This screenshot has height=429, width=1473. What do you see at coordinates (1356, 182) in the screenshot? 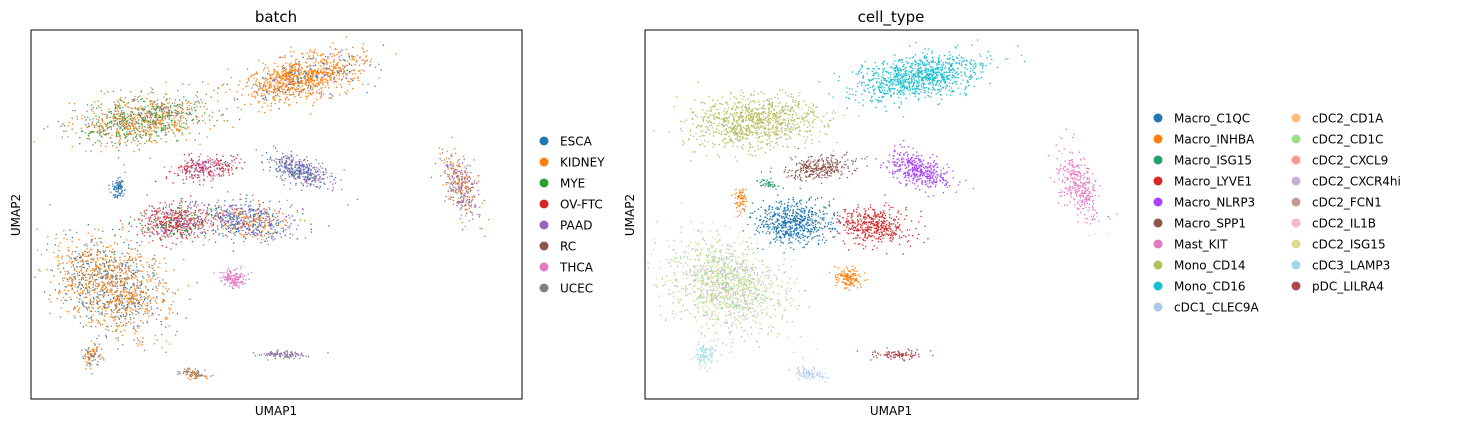
I see `legend-label: cDC2_CXCR4hi` at bounding box center [1356, 182].